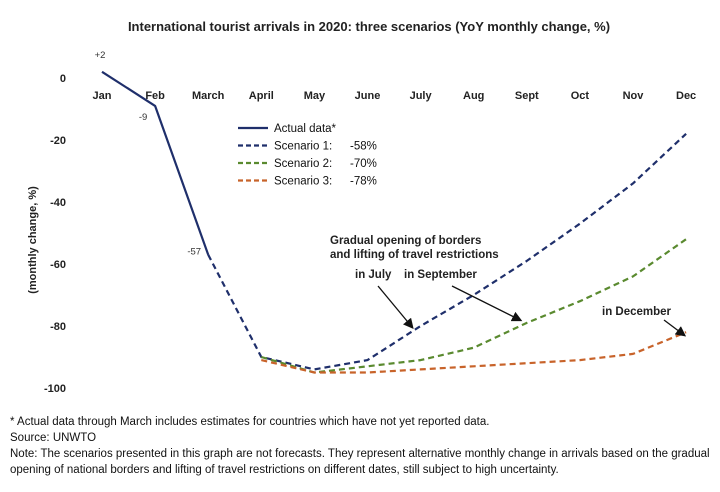 The image size is (720, 492). Describe the element at coordinates (55, 234) in the screenshot. I see `y-axis-ticks: 0 -20 -40 -60 -80 -100` at that location.